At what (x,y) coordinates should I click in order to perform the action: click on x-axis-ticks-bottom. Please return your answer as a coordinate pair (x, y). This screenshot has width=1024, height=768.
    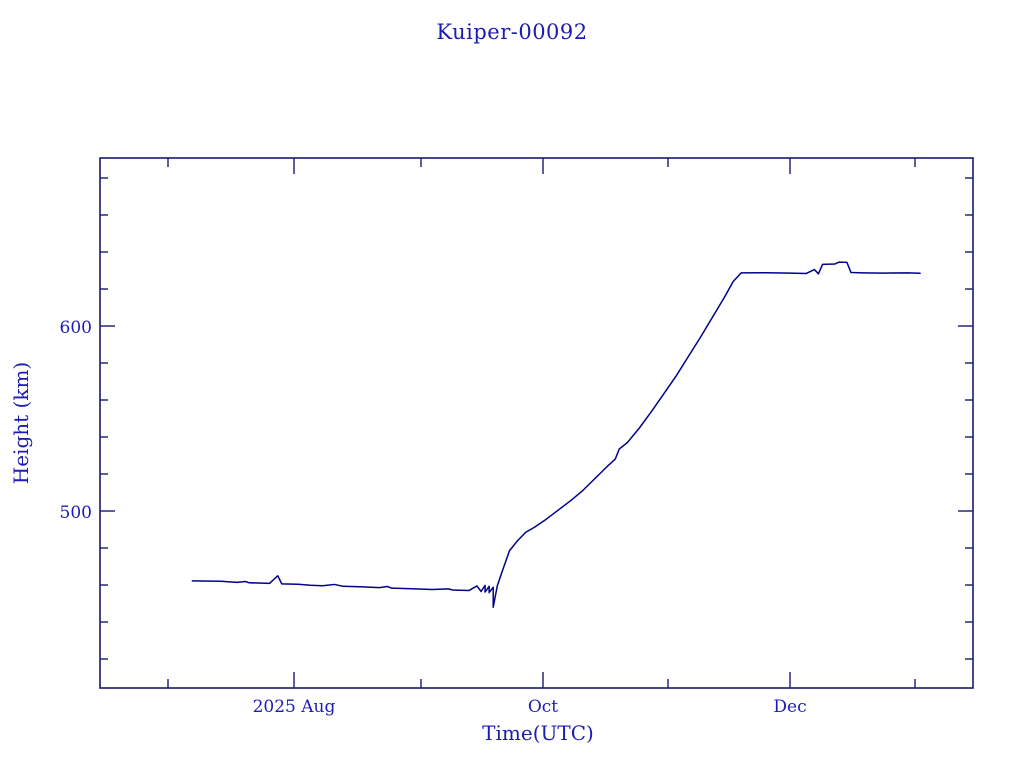
    Looking at the image, I should click on (541, 680).